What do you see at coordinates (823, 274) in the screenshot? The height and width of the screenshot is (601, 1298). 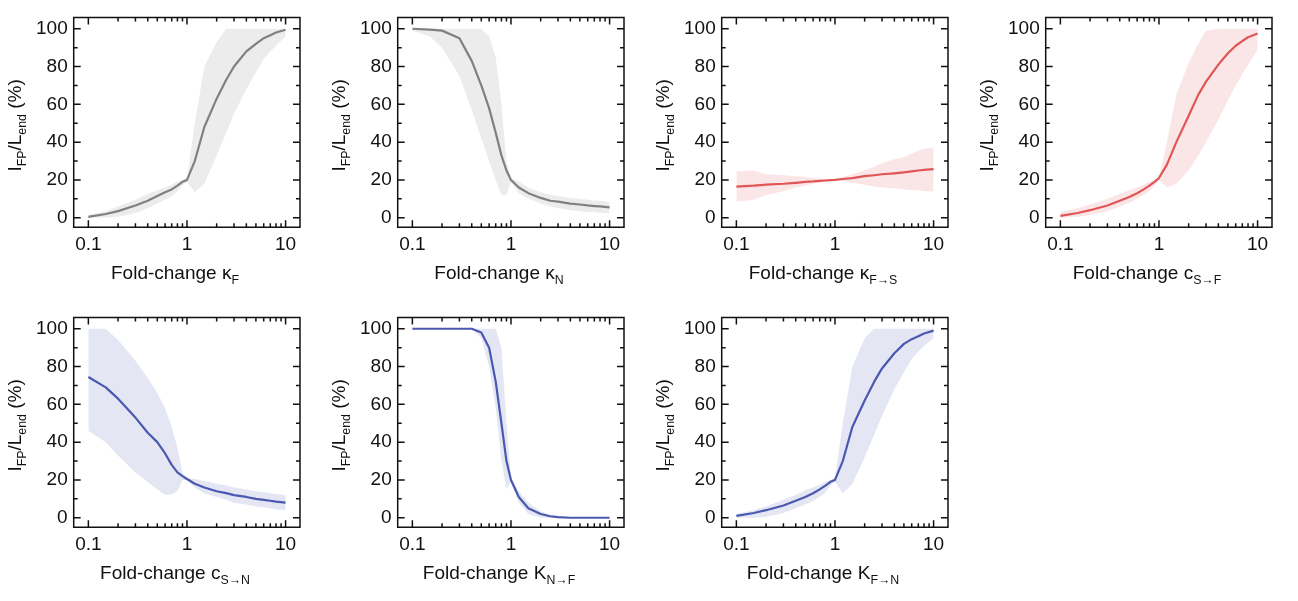 I see `x-axis-title: Fold-change κ$_{F→S}$` at bounding box center [823, 274].